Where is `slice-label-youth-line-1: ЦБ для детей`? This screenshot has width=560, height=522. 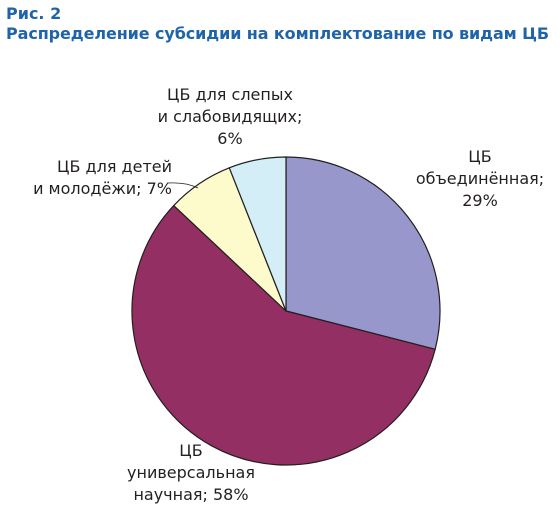
slice-label-youth-line-1: ЦБ для детей is located at coordinates (114, 166).